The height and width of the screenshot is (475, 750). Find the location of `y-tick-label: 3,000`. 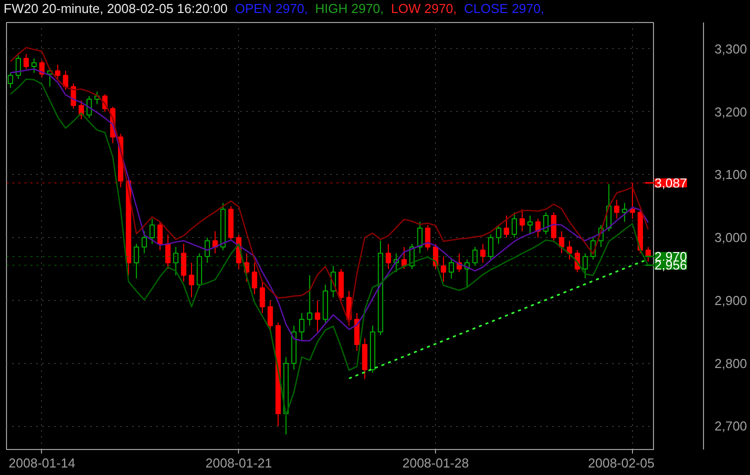

y-tick-label: 3,000 is located at coordinates (731, 238).